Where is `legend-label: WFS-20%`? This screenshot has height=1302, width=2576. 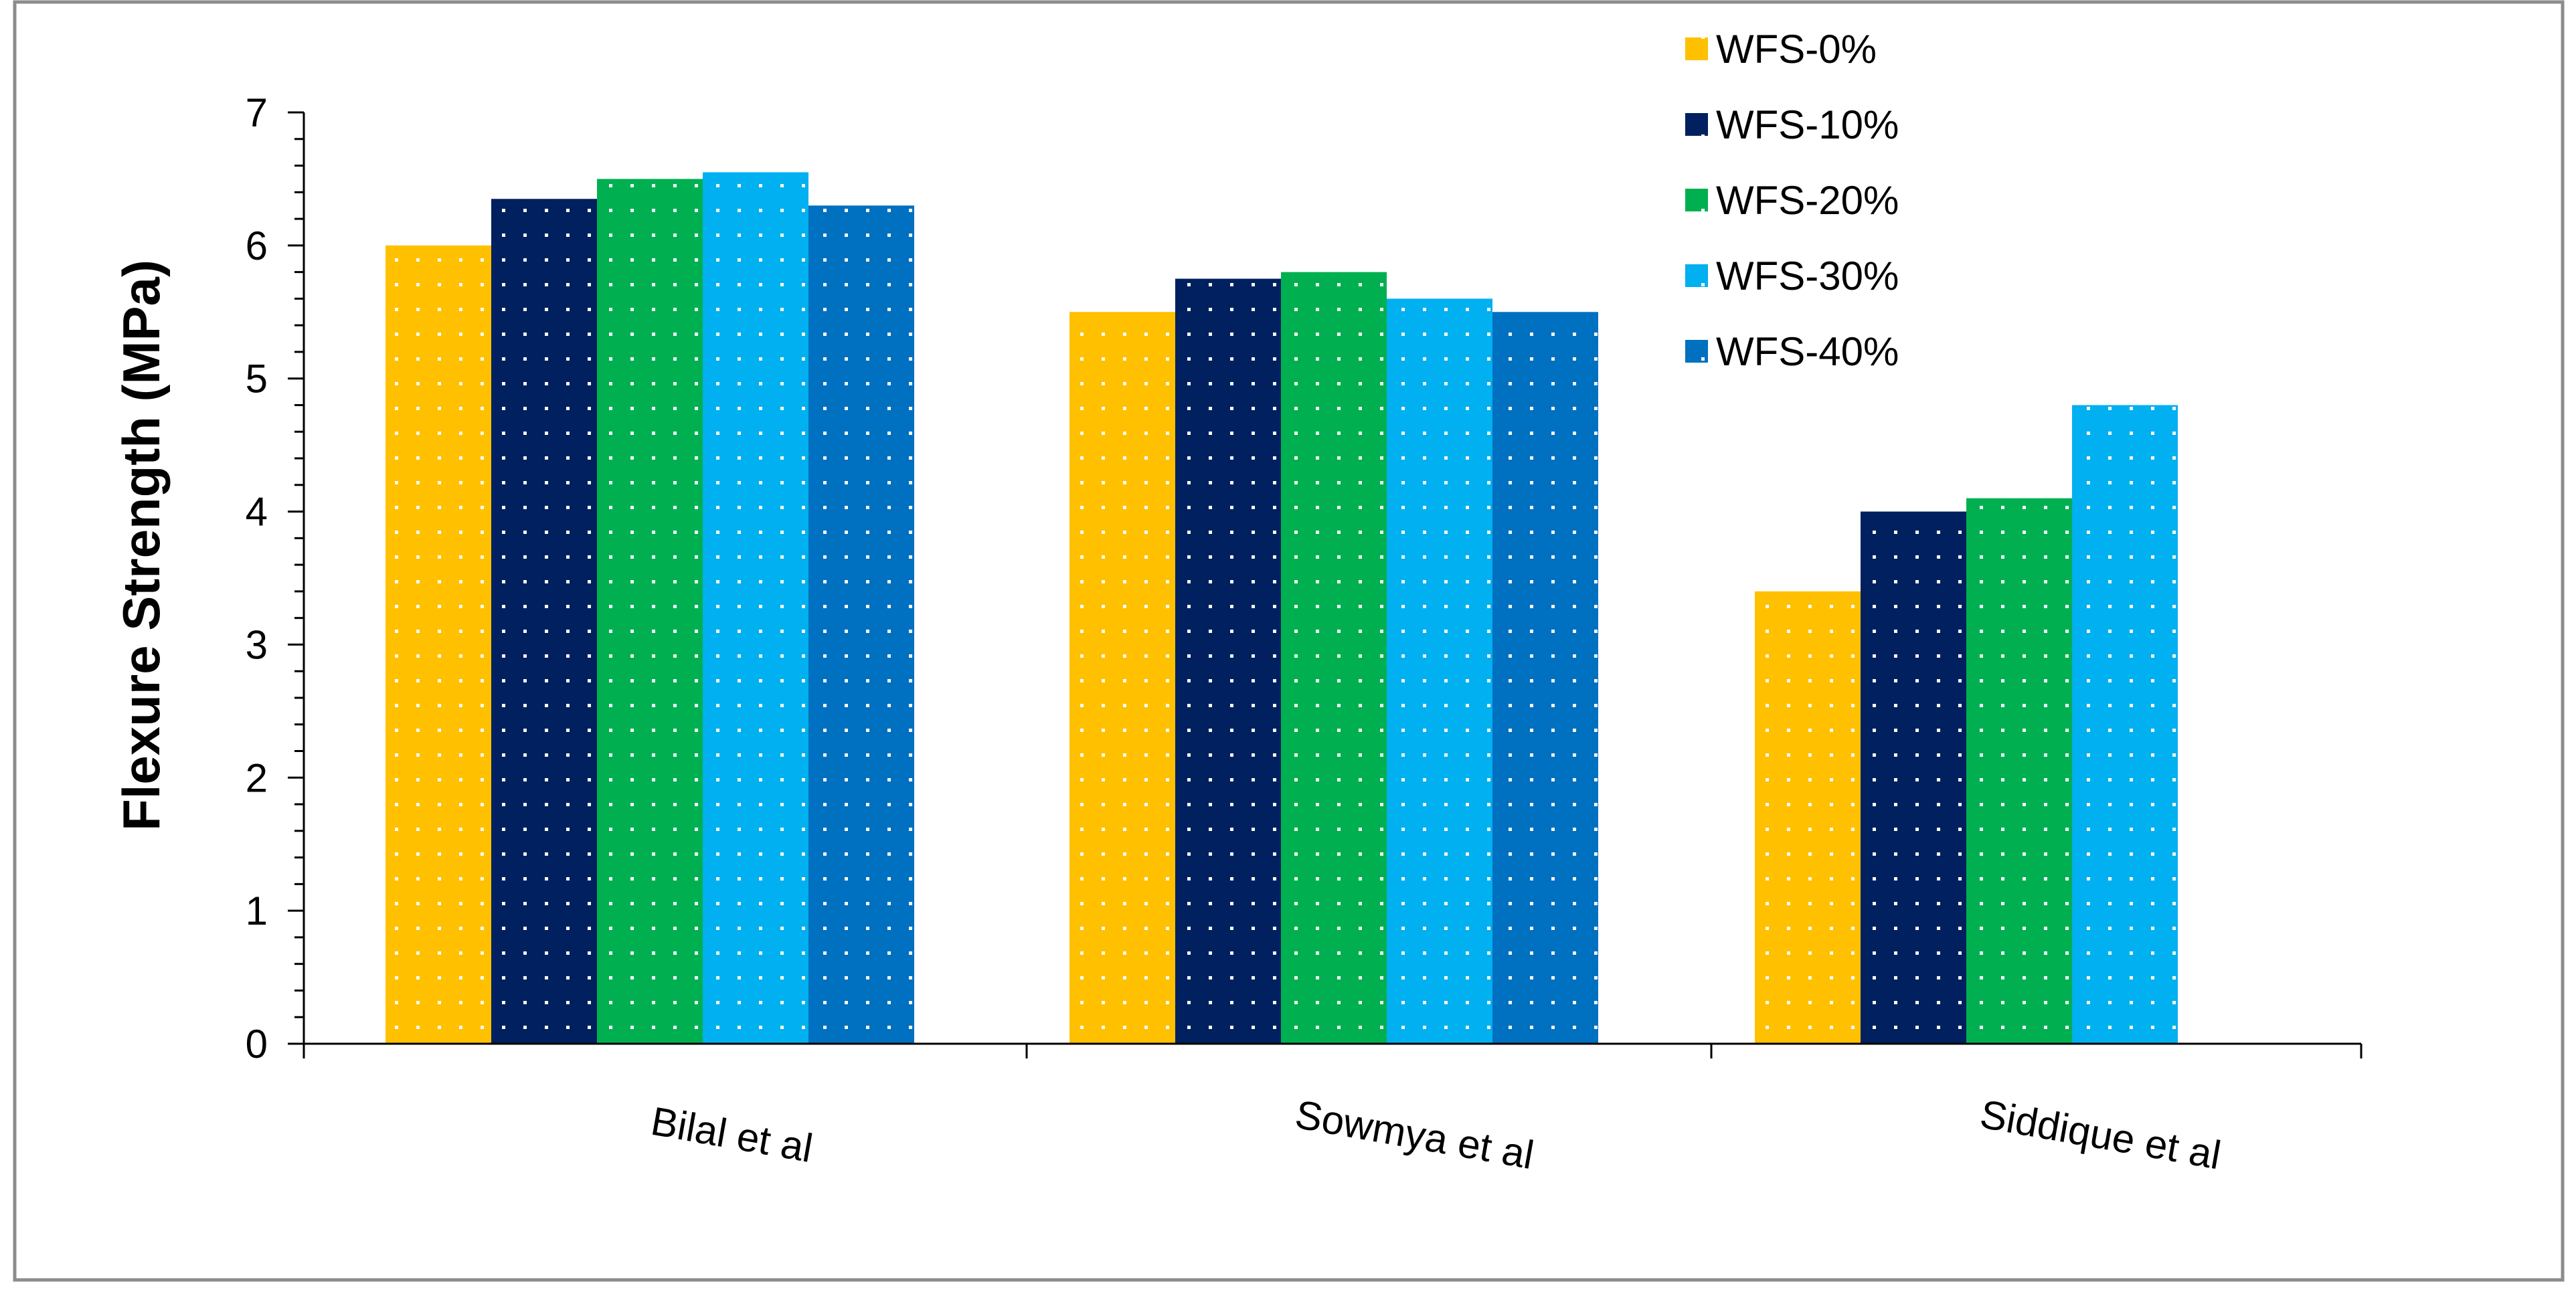 legend-label: WFS-20% is located at coordinates (1808, 200).